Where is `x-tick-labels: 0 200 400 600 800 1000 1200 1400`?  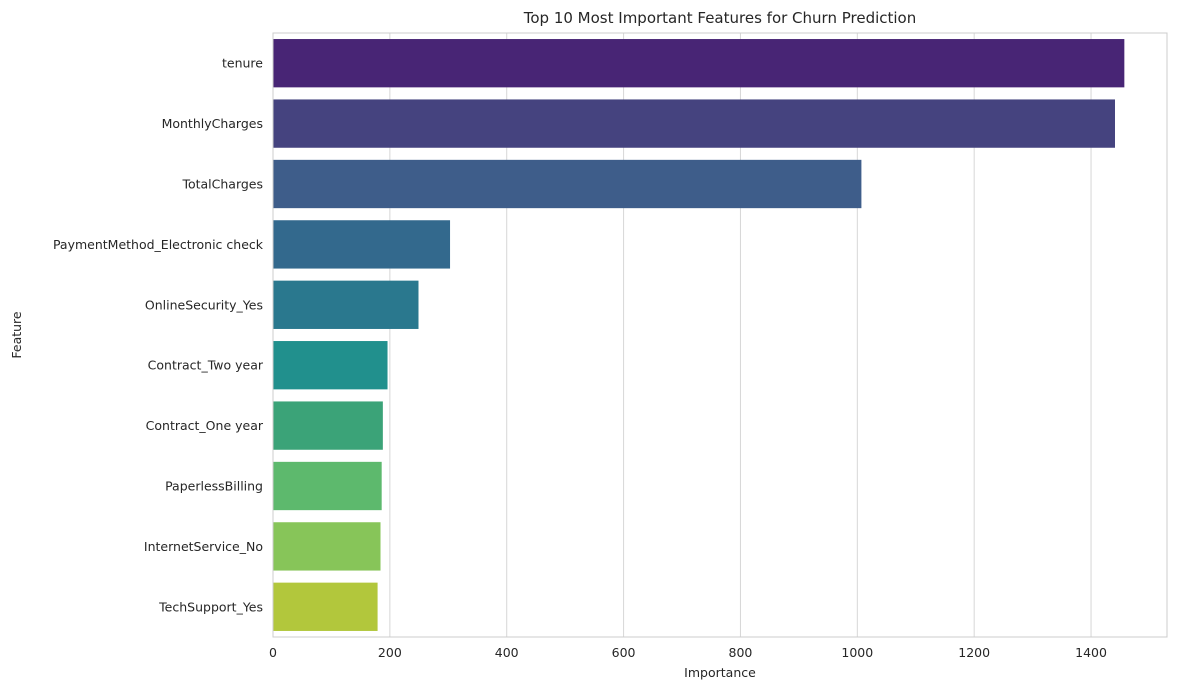 x-tick-labels: 0 200 400 600 800 1000 1200 1400 is located at coordinates (688, 652).